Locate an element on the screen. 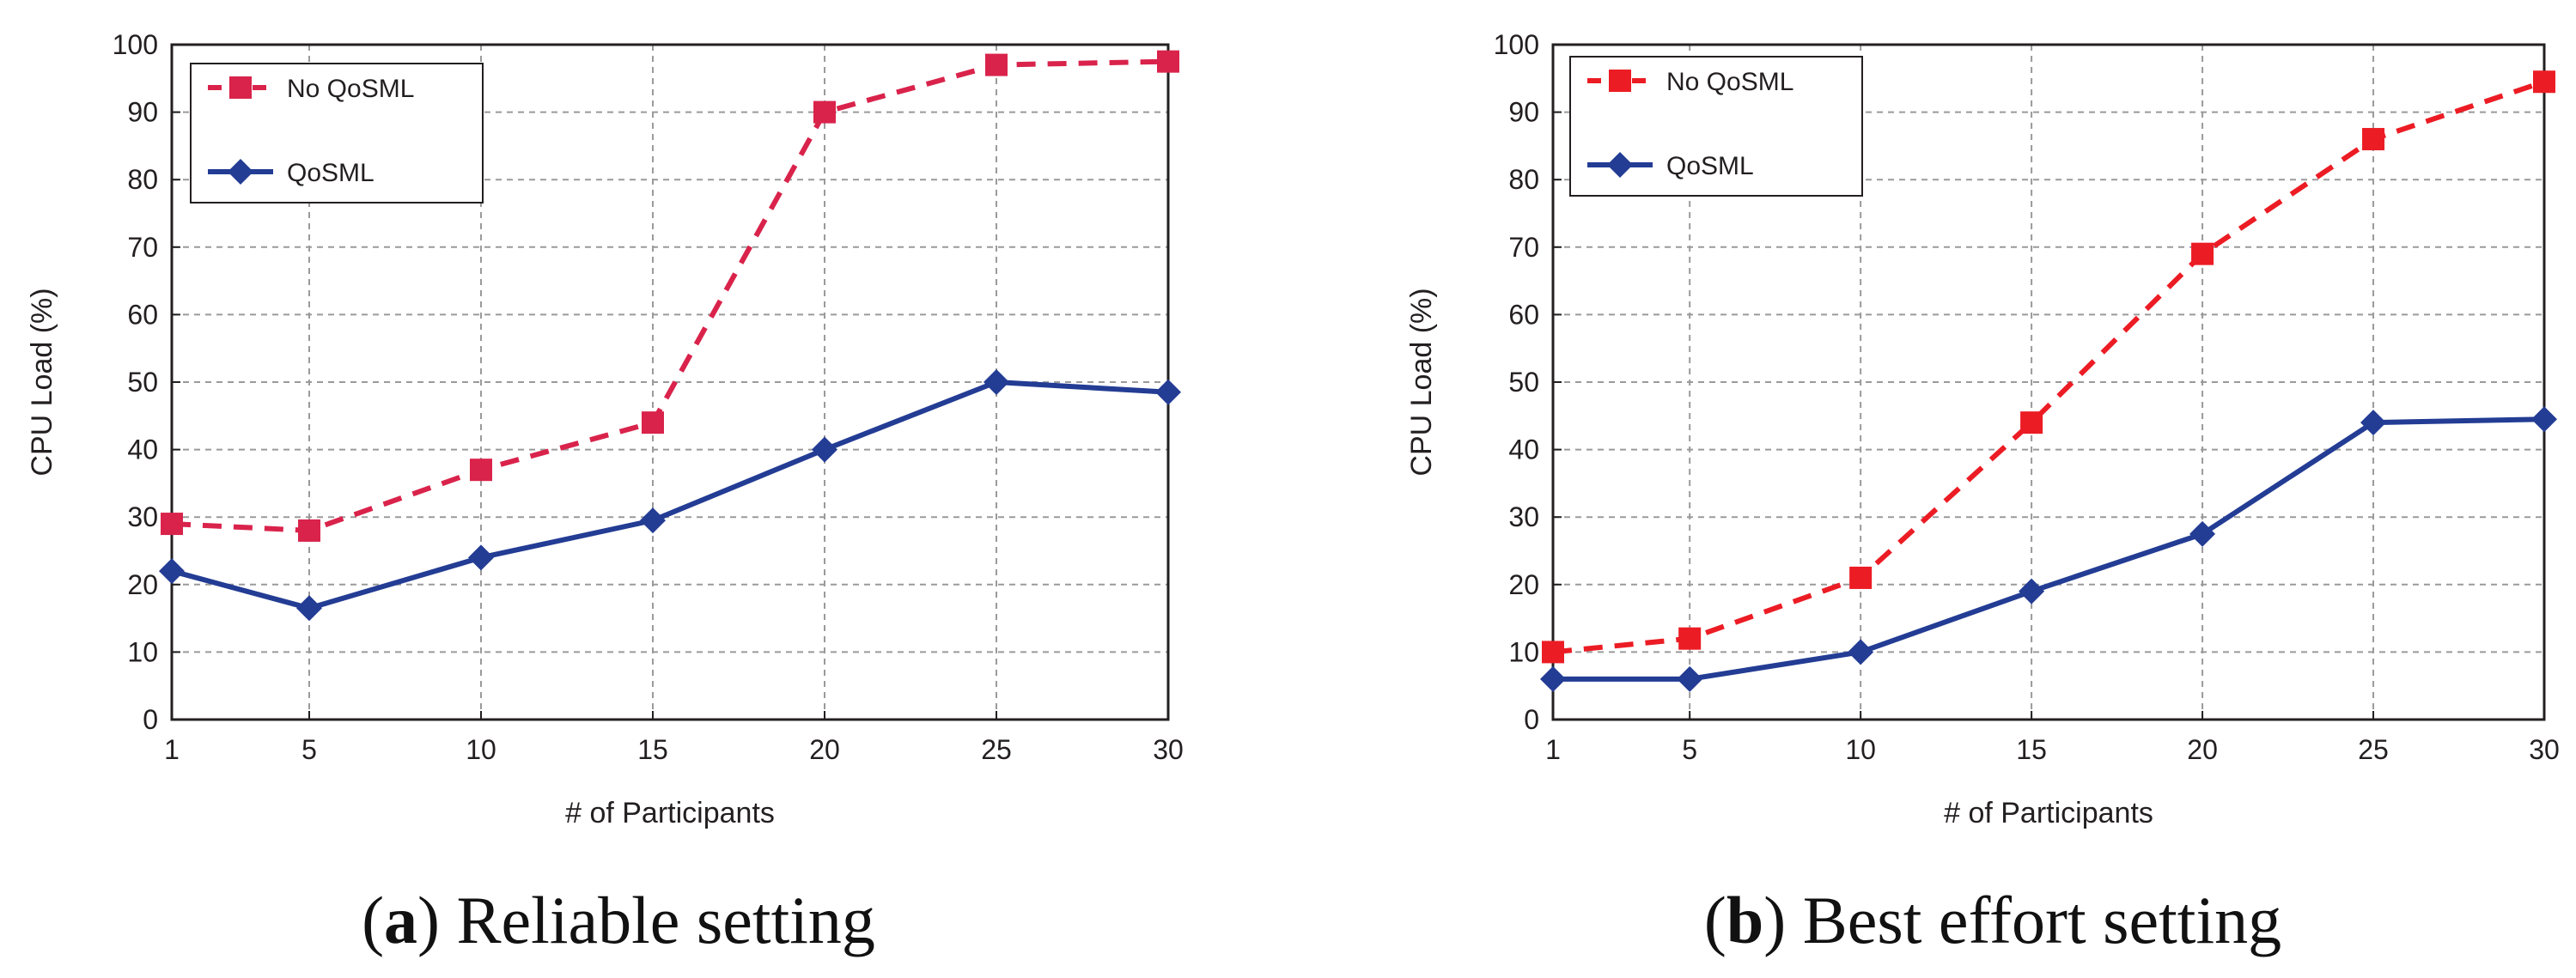 The height and width of the screenshot is (978, 2576). figure-caption: (b) Best effort setting is located at coordinates (1992, 920).